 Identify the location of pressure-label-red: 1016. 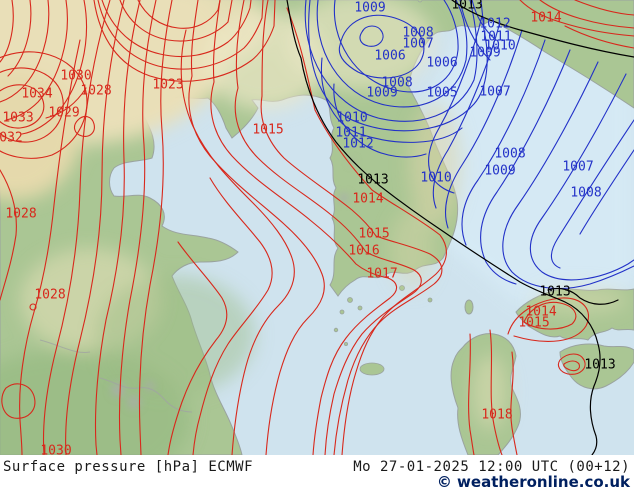
(363, 251).